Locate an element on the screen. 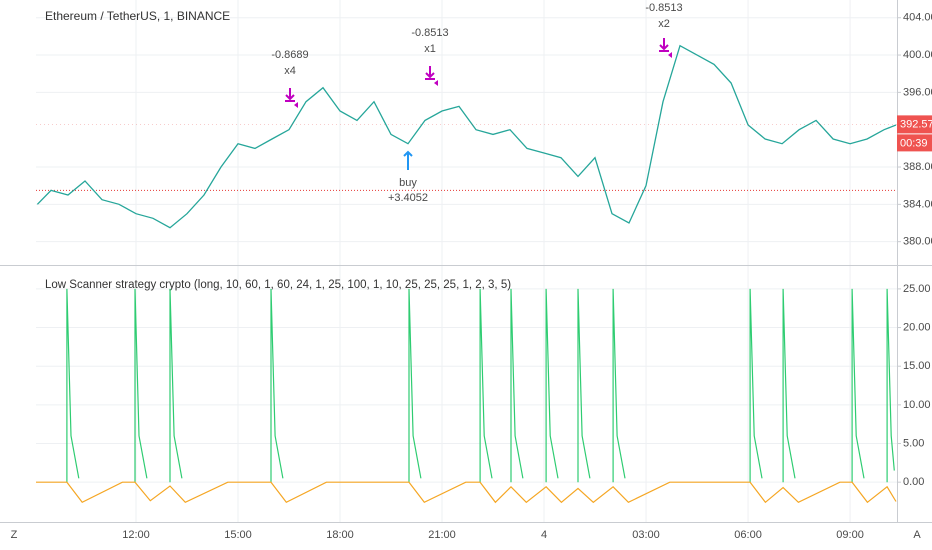 The width and height of the screenshot is (932, 550). buy-arrow is located at coordinates (408, 160).